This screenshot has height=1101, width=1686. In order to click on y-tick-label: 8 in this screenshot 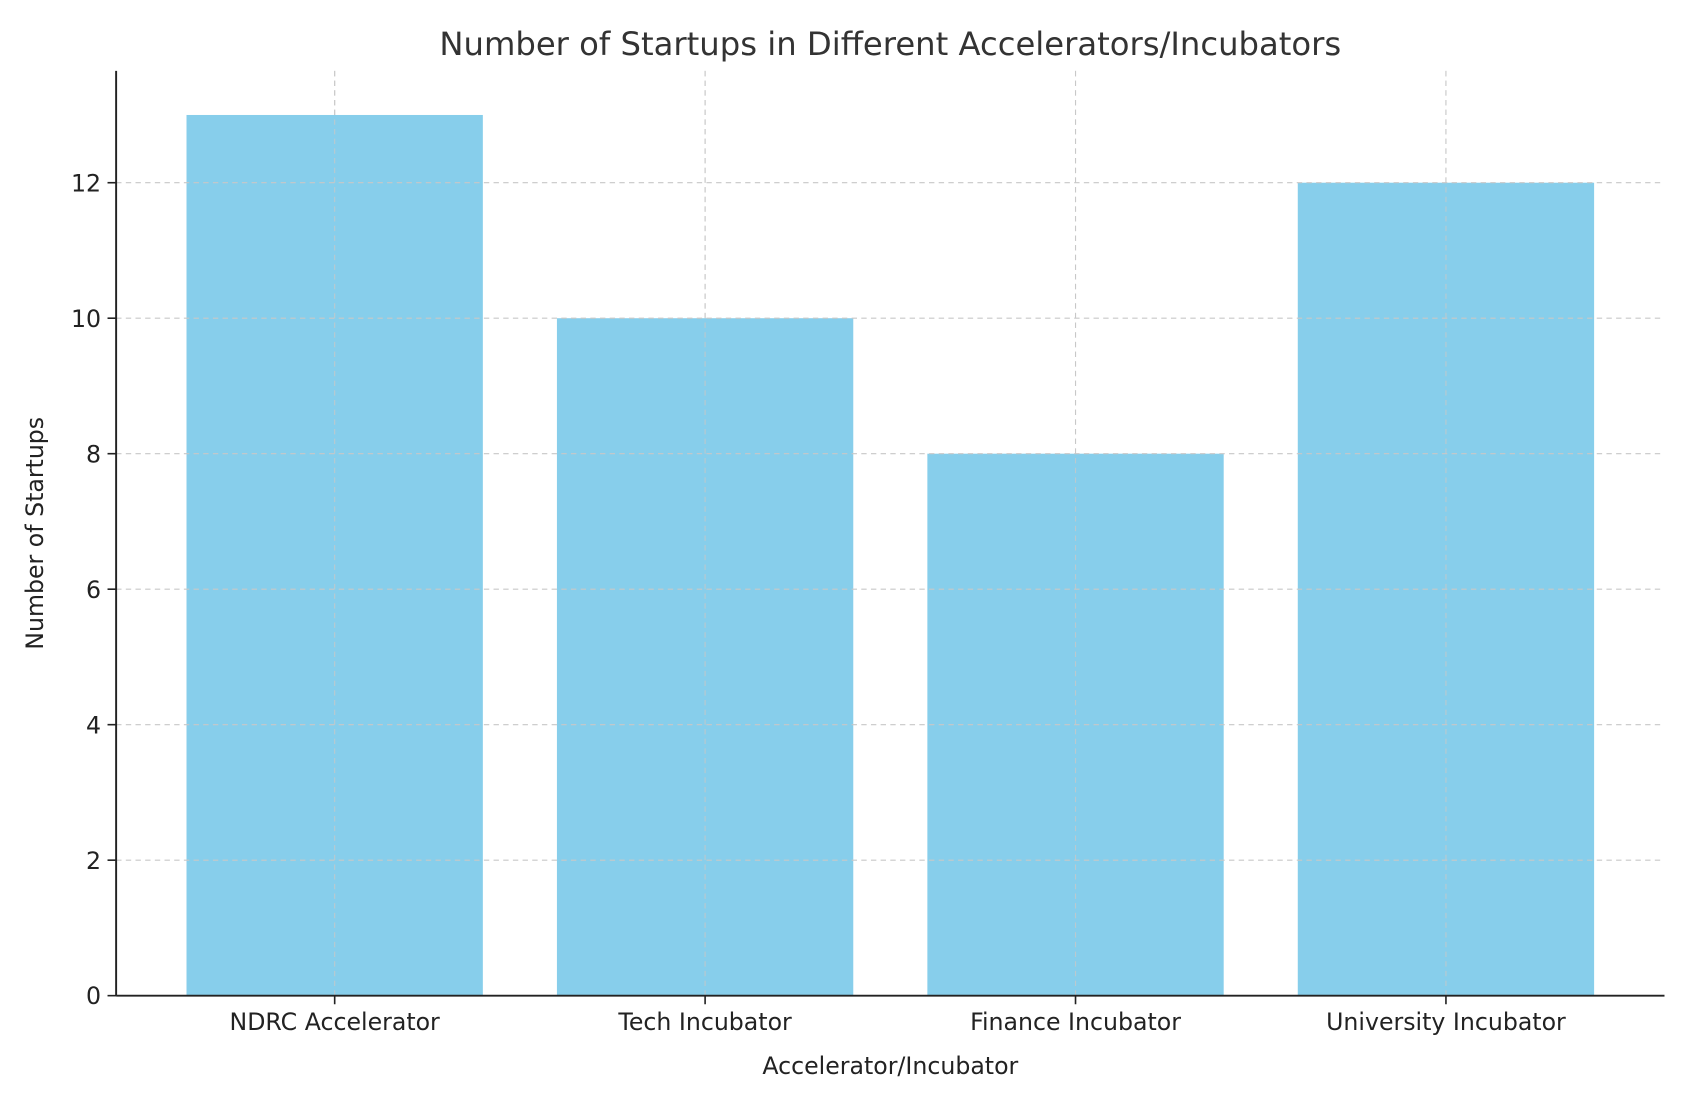, I will do `click(93, 454)`.